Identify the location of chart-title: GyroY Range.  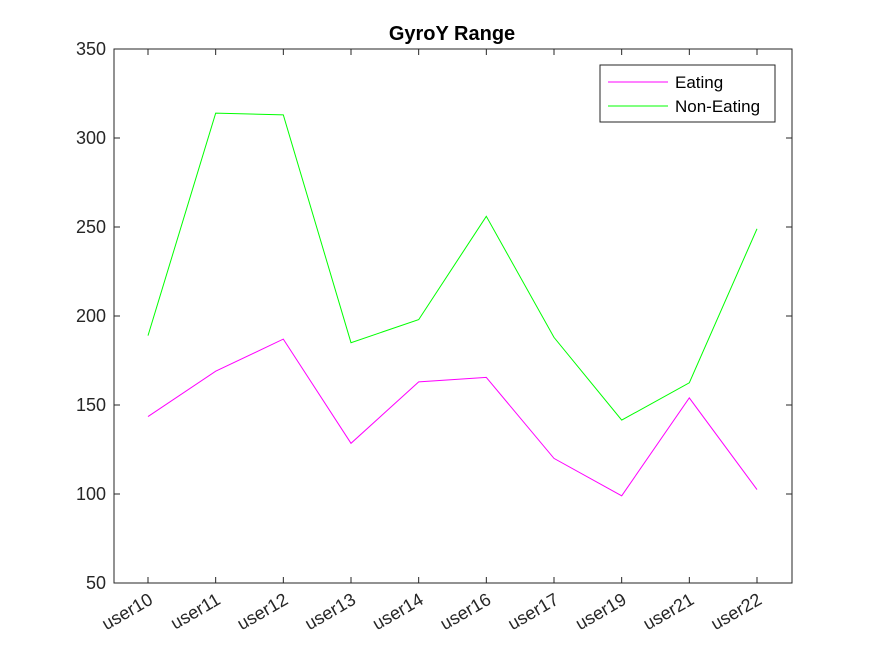
(452, 34).